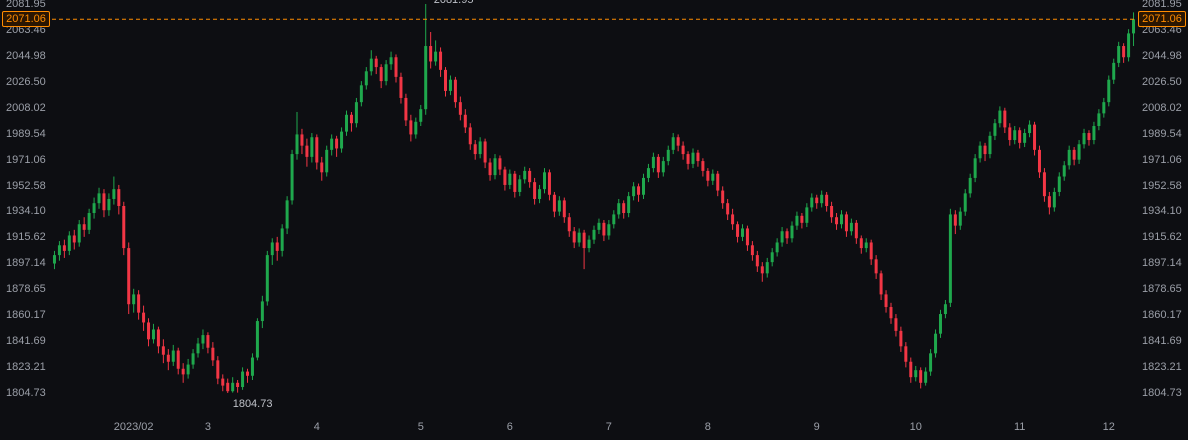 This screenshot has width=1188, height=440. I want to click on price-axis-label: 2044.98, so click(1162, 55).